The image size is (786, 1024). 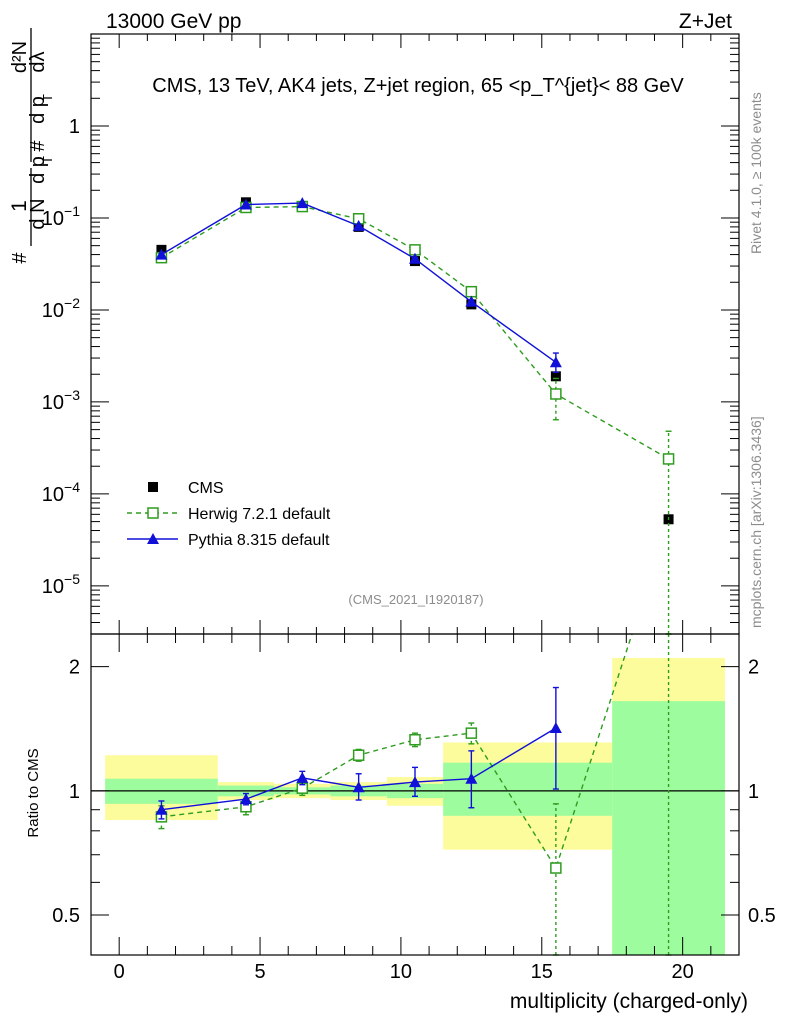 I want to click on ylabel-dN: d N, so click(x=38, y=213).